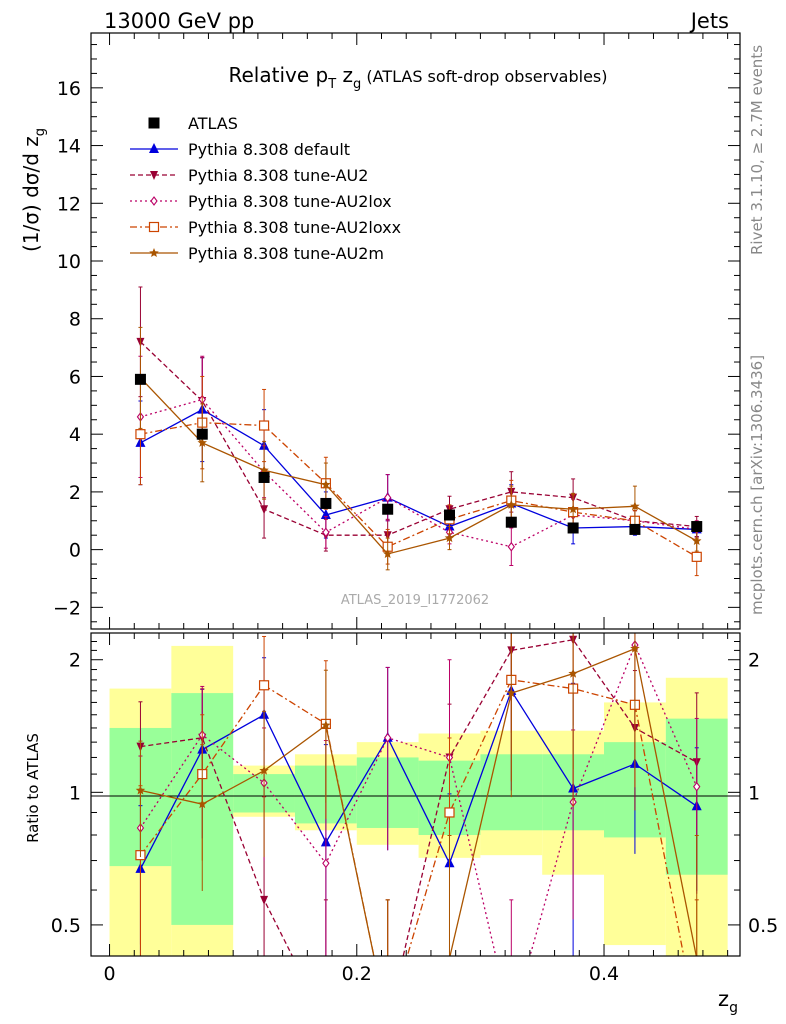 The image size is (786, 1024). What do you see at coordinates (75, 377) in the screenshot?
I see `y-tick-label: 6` at bounding box center [75, 377].